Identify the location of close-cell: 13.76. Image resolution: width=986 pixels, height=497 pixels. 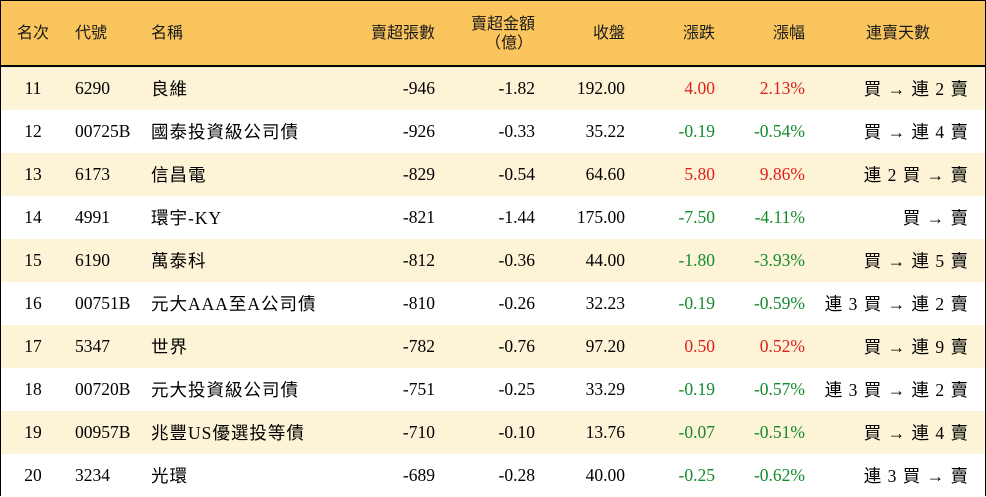
(586, 432).